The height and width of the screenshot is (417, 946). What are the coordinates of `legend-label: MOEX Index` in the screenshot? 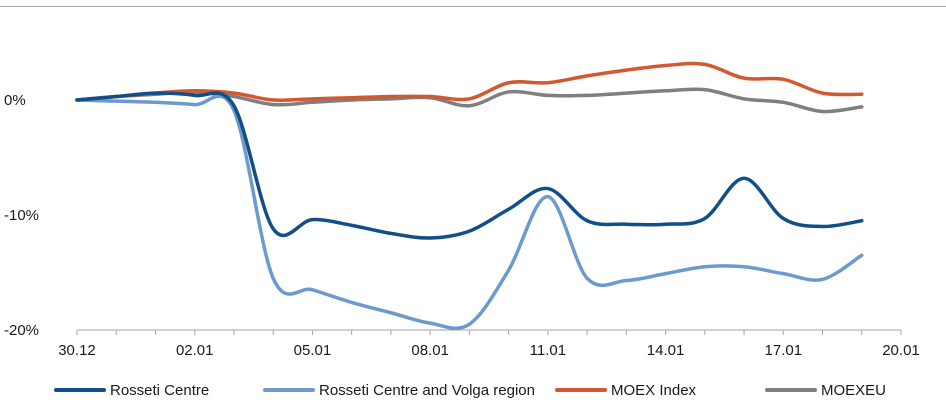 It's located at (654, 390).